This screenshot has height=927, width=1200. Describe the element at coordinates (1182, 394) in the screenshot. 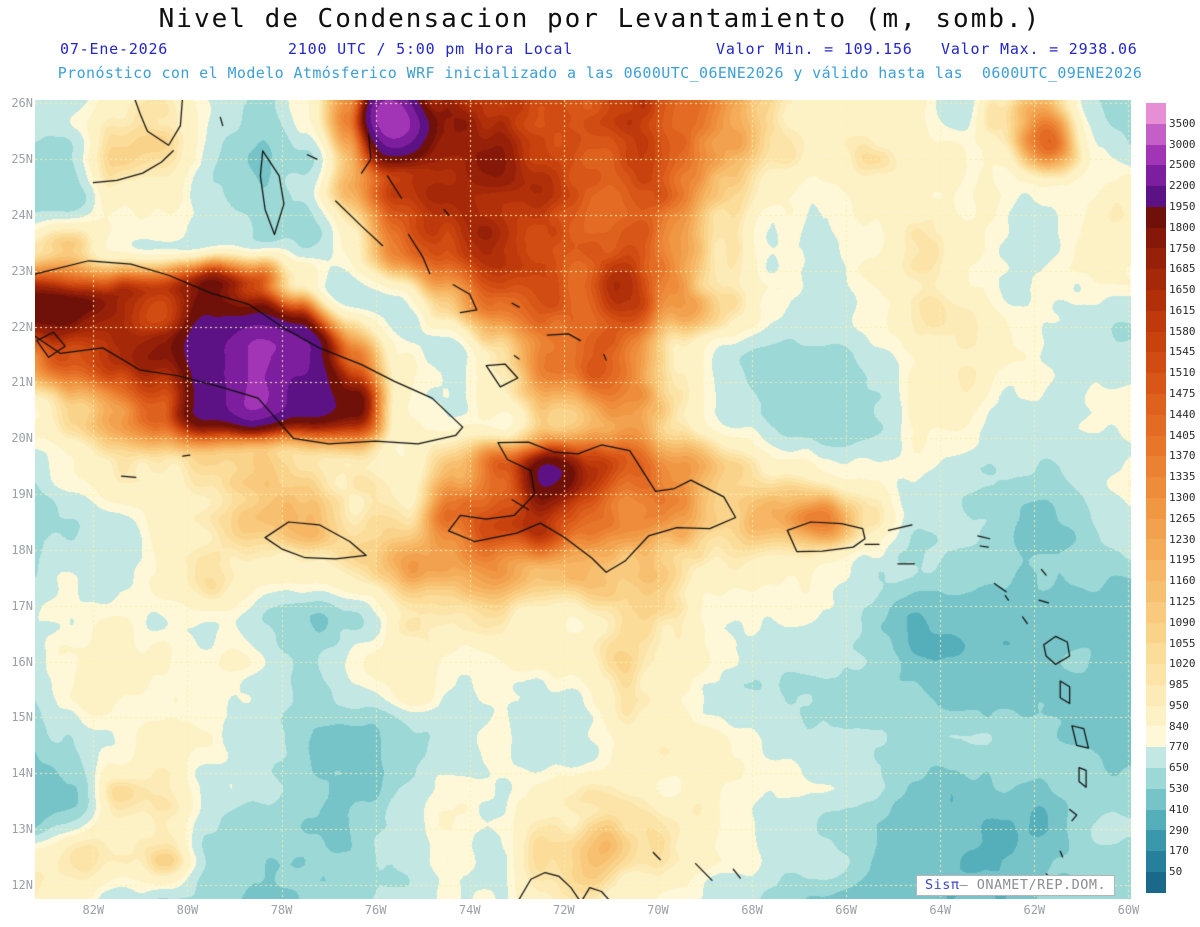

I see `colorbar-tick-label: 1475` at that location.